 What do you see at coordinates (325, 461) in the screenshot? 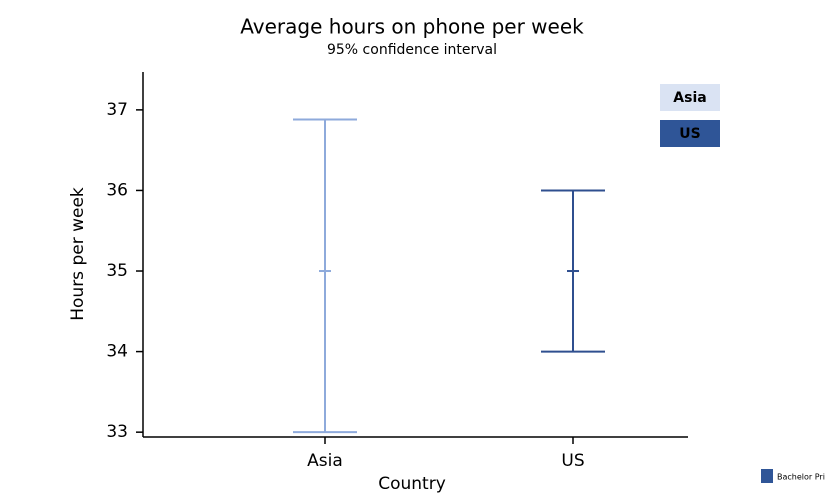
I see `x-tick-label: Asia` at bounding box center [325, 461].